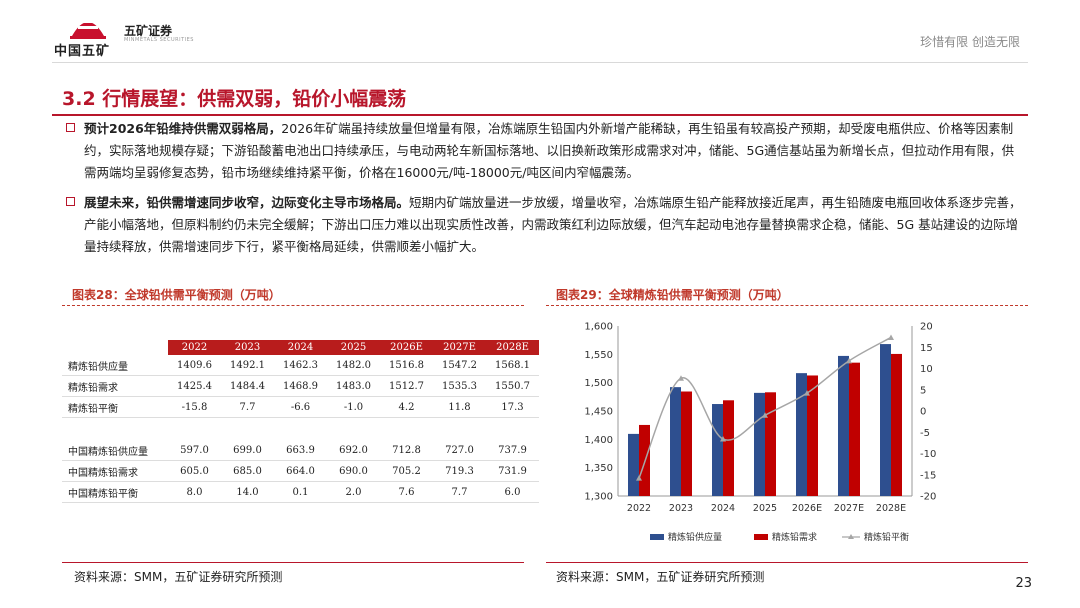 The image size is (1080, 608). What do you see at coordinates (1023, 583) in the screenshot?
I see `page-number: 23` at bounding box center [1023, 583].